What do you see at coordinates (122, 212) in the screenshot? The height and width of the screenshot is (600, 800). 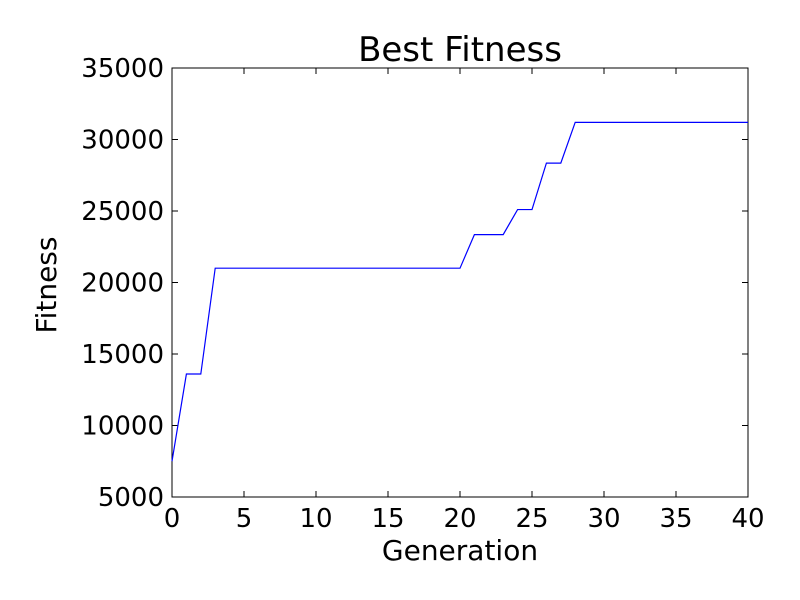 I see `y-tick-label: 25000` at bounding box center [122, 212].